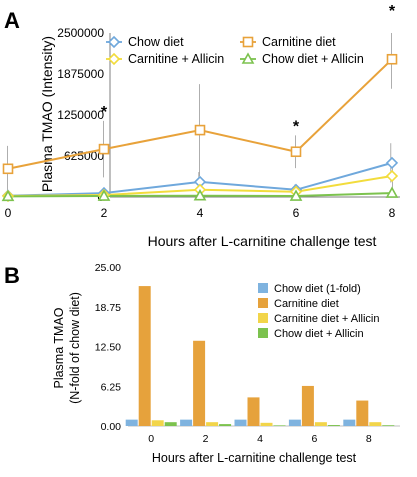  Describe the element at coordinates (84, 156) in the screenshot. I see `panel-a-y-tick-label: 625000` at that location.